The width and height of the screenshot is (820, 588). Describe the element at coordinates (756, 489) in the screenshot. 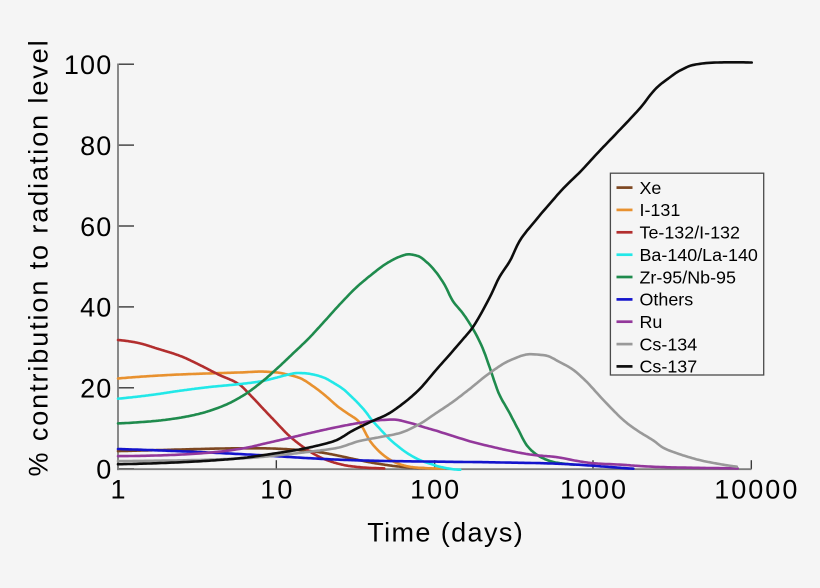

I see `svg-text: 10000` at that location.